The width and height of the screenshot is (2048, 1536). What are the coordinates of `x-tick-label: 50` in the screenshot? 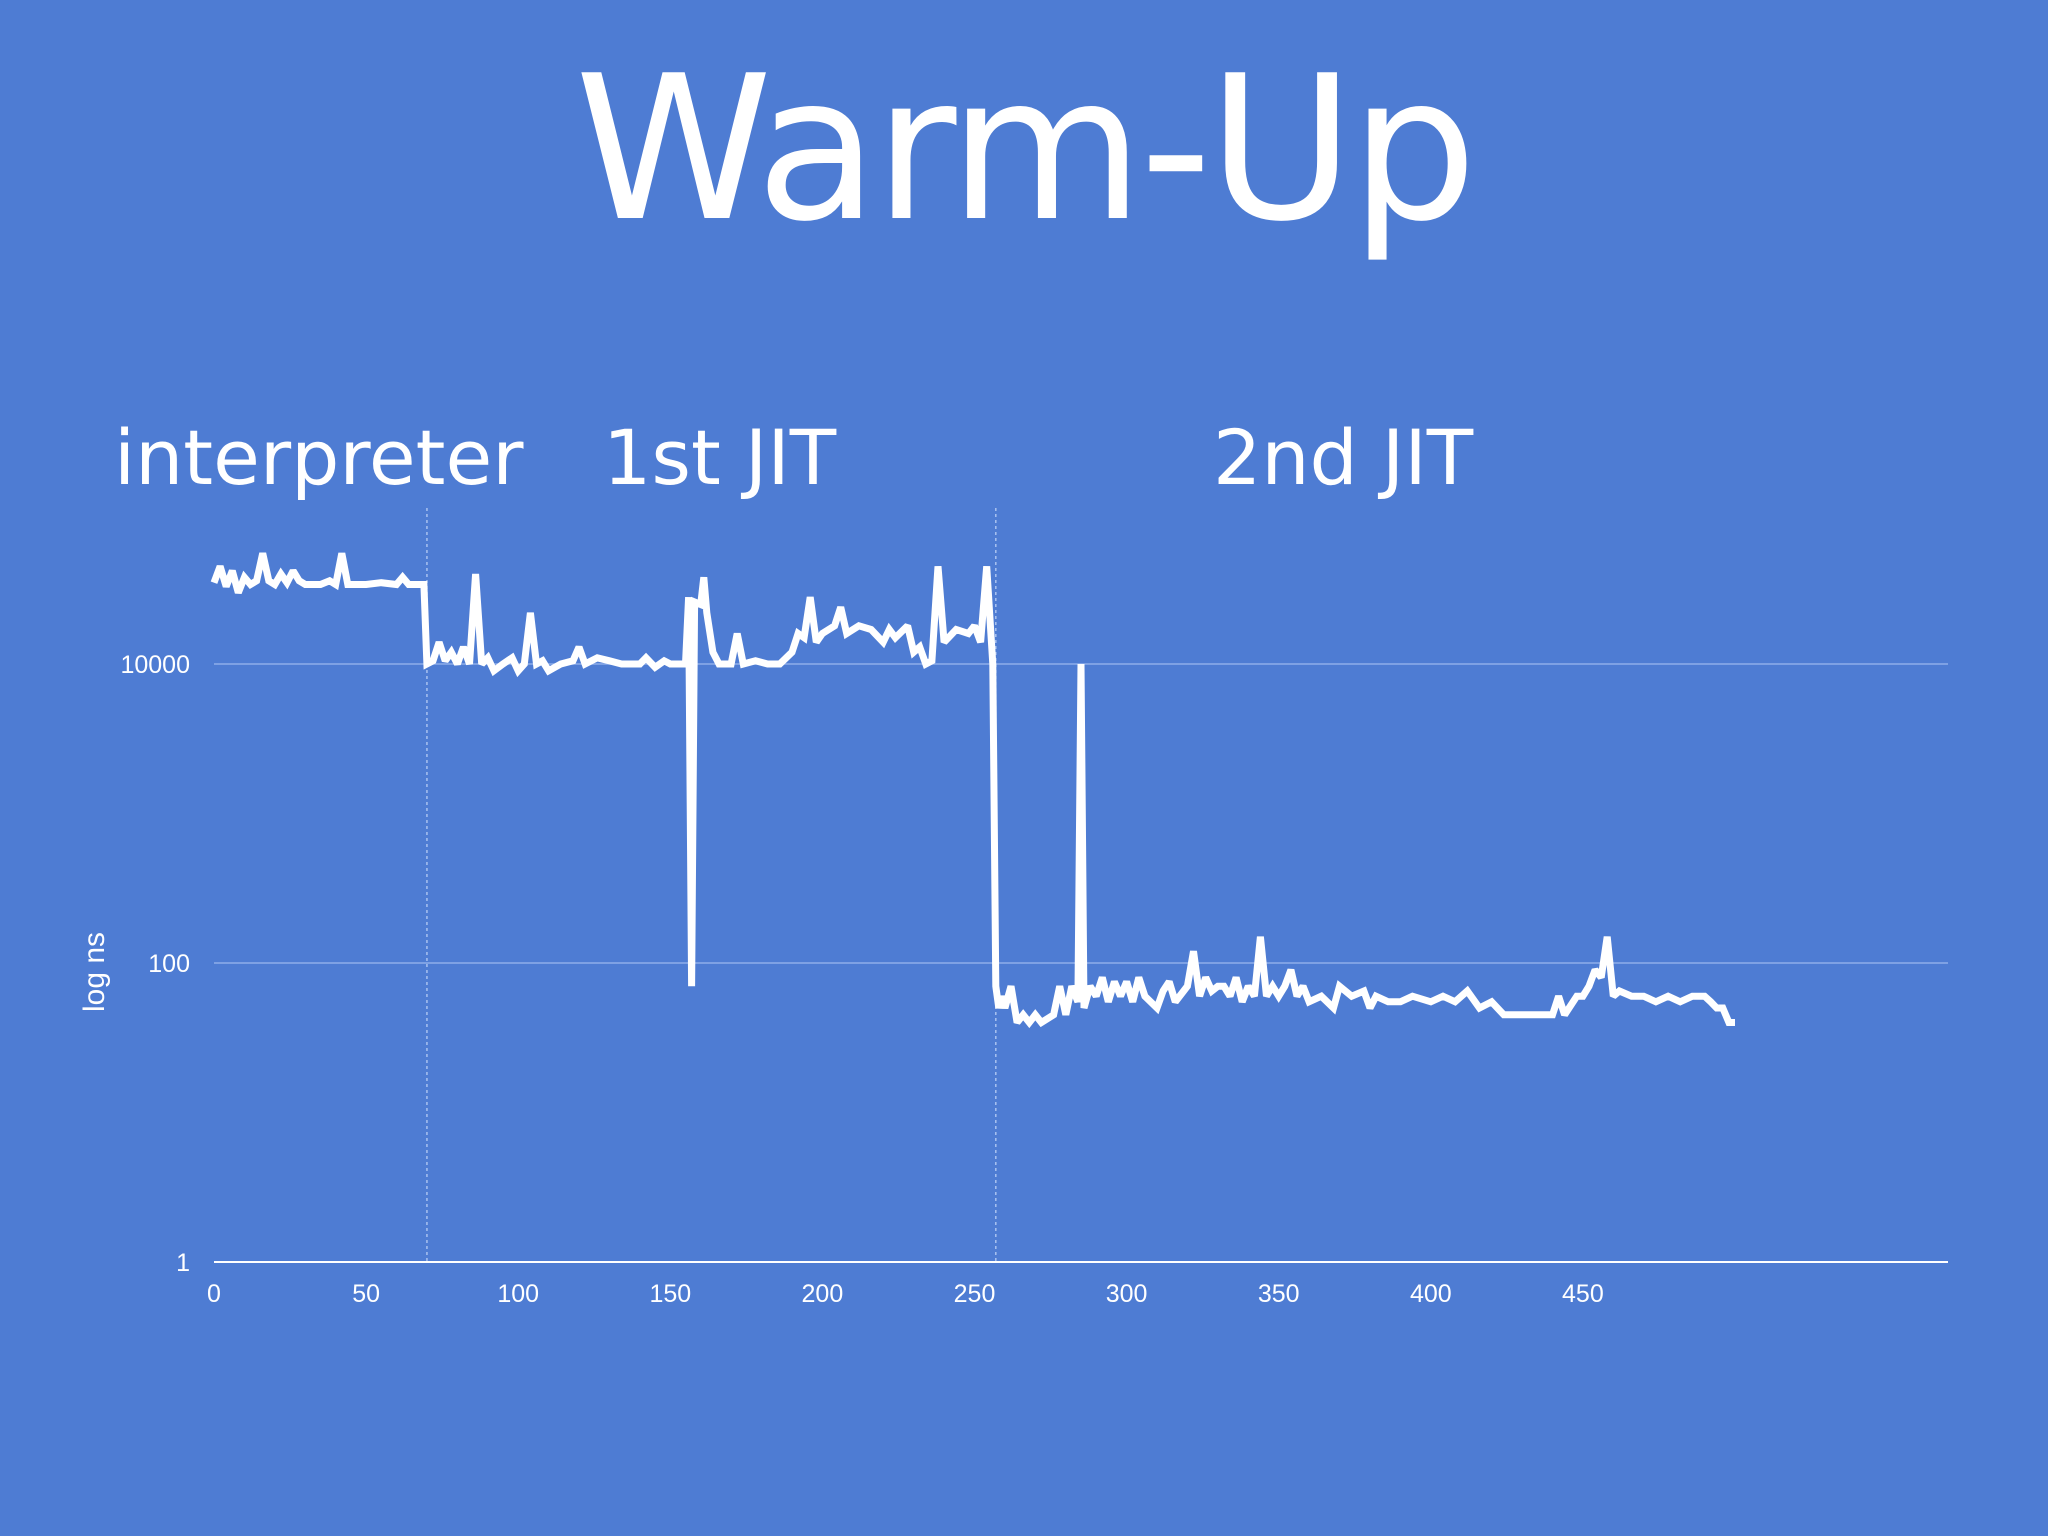 It's located at (366, 1294).